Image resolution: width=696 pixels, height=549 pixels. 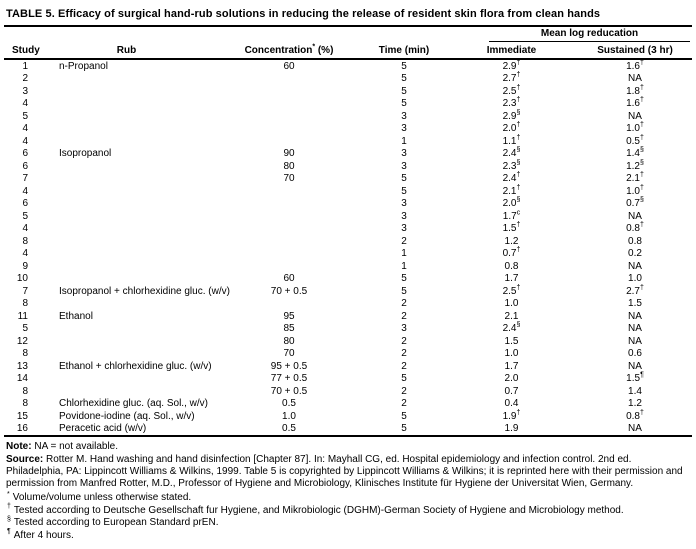 I want to click on concentration-cell: 77 + 0.5, so click(x=289, y=379).